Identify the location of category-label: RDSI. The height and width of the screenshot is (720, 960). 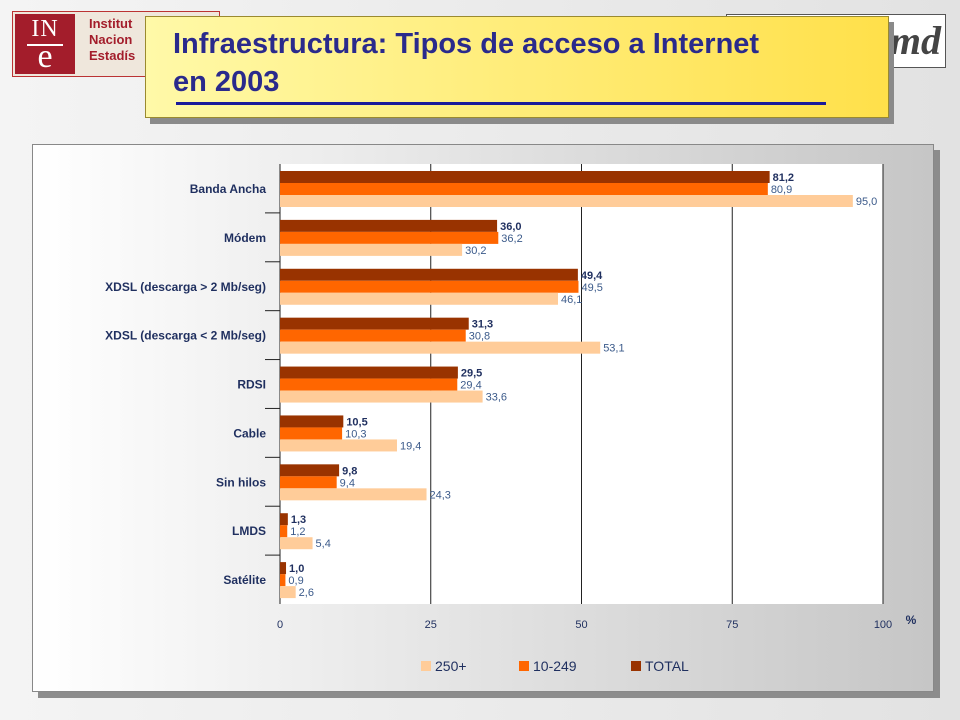
(251, 385).